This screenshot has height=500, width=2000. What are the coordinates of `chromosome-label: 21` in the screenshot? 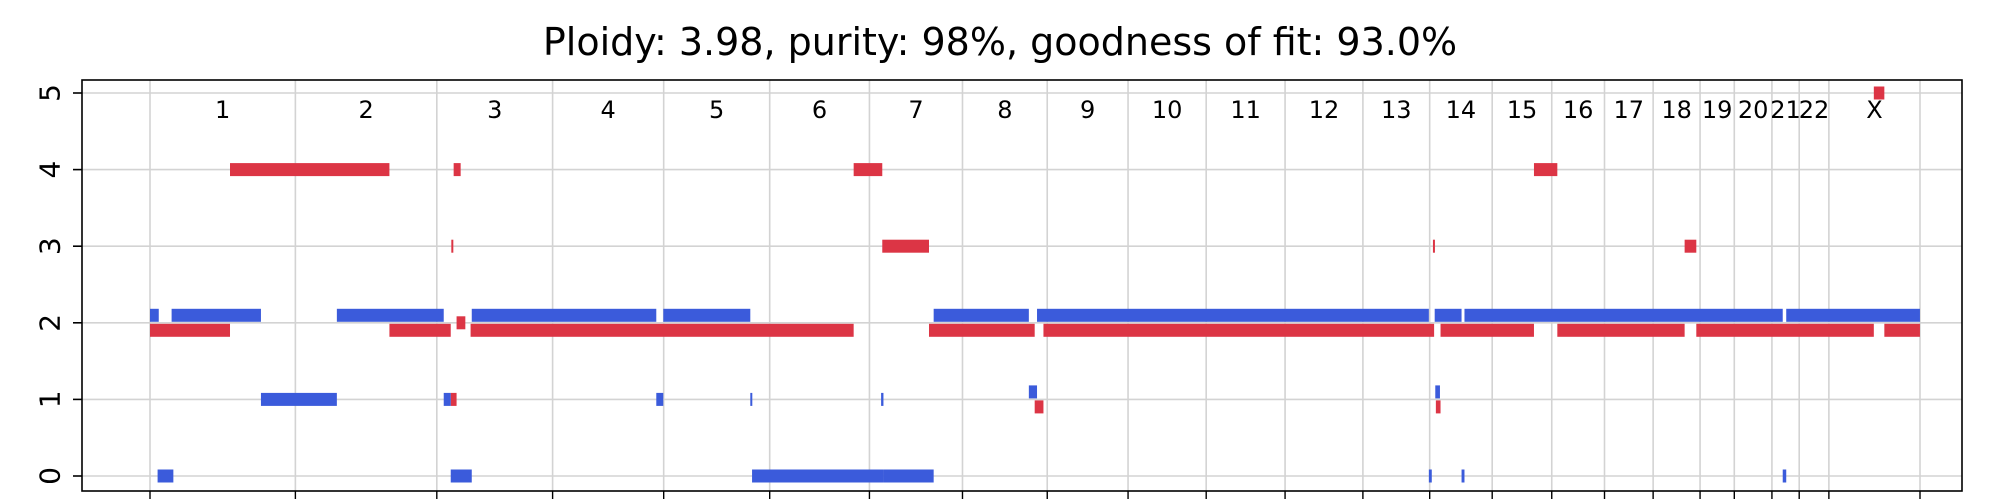 It's located at (1785, 110).